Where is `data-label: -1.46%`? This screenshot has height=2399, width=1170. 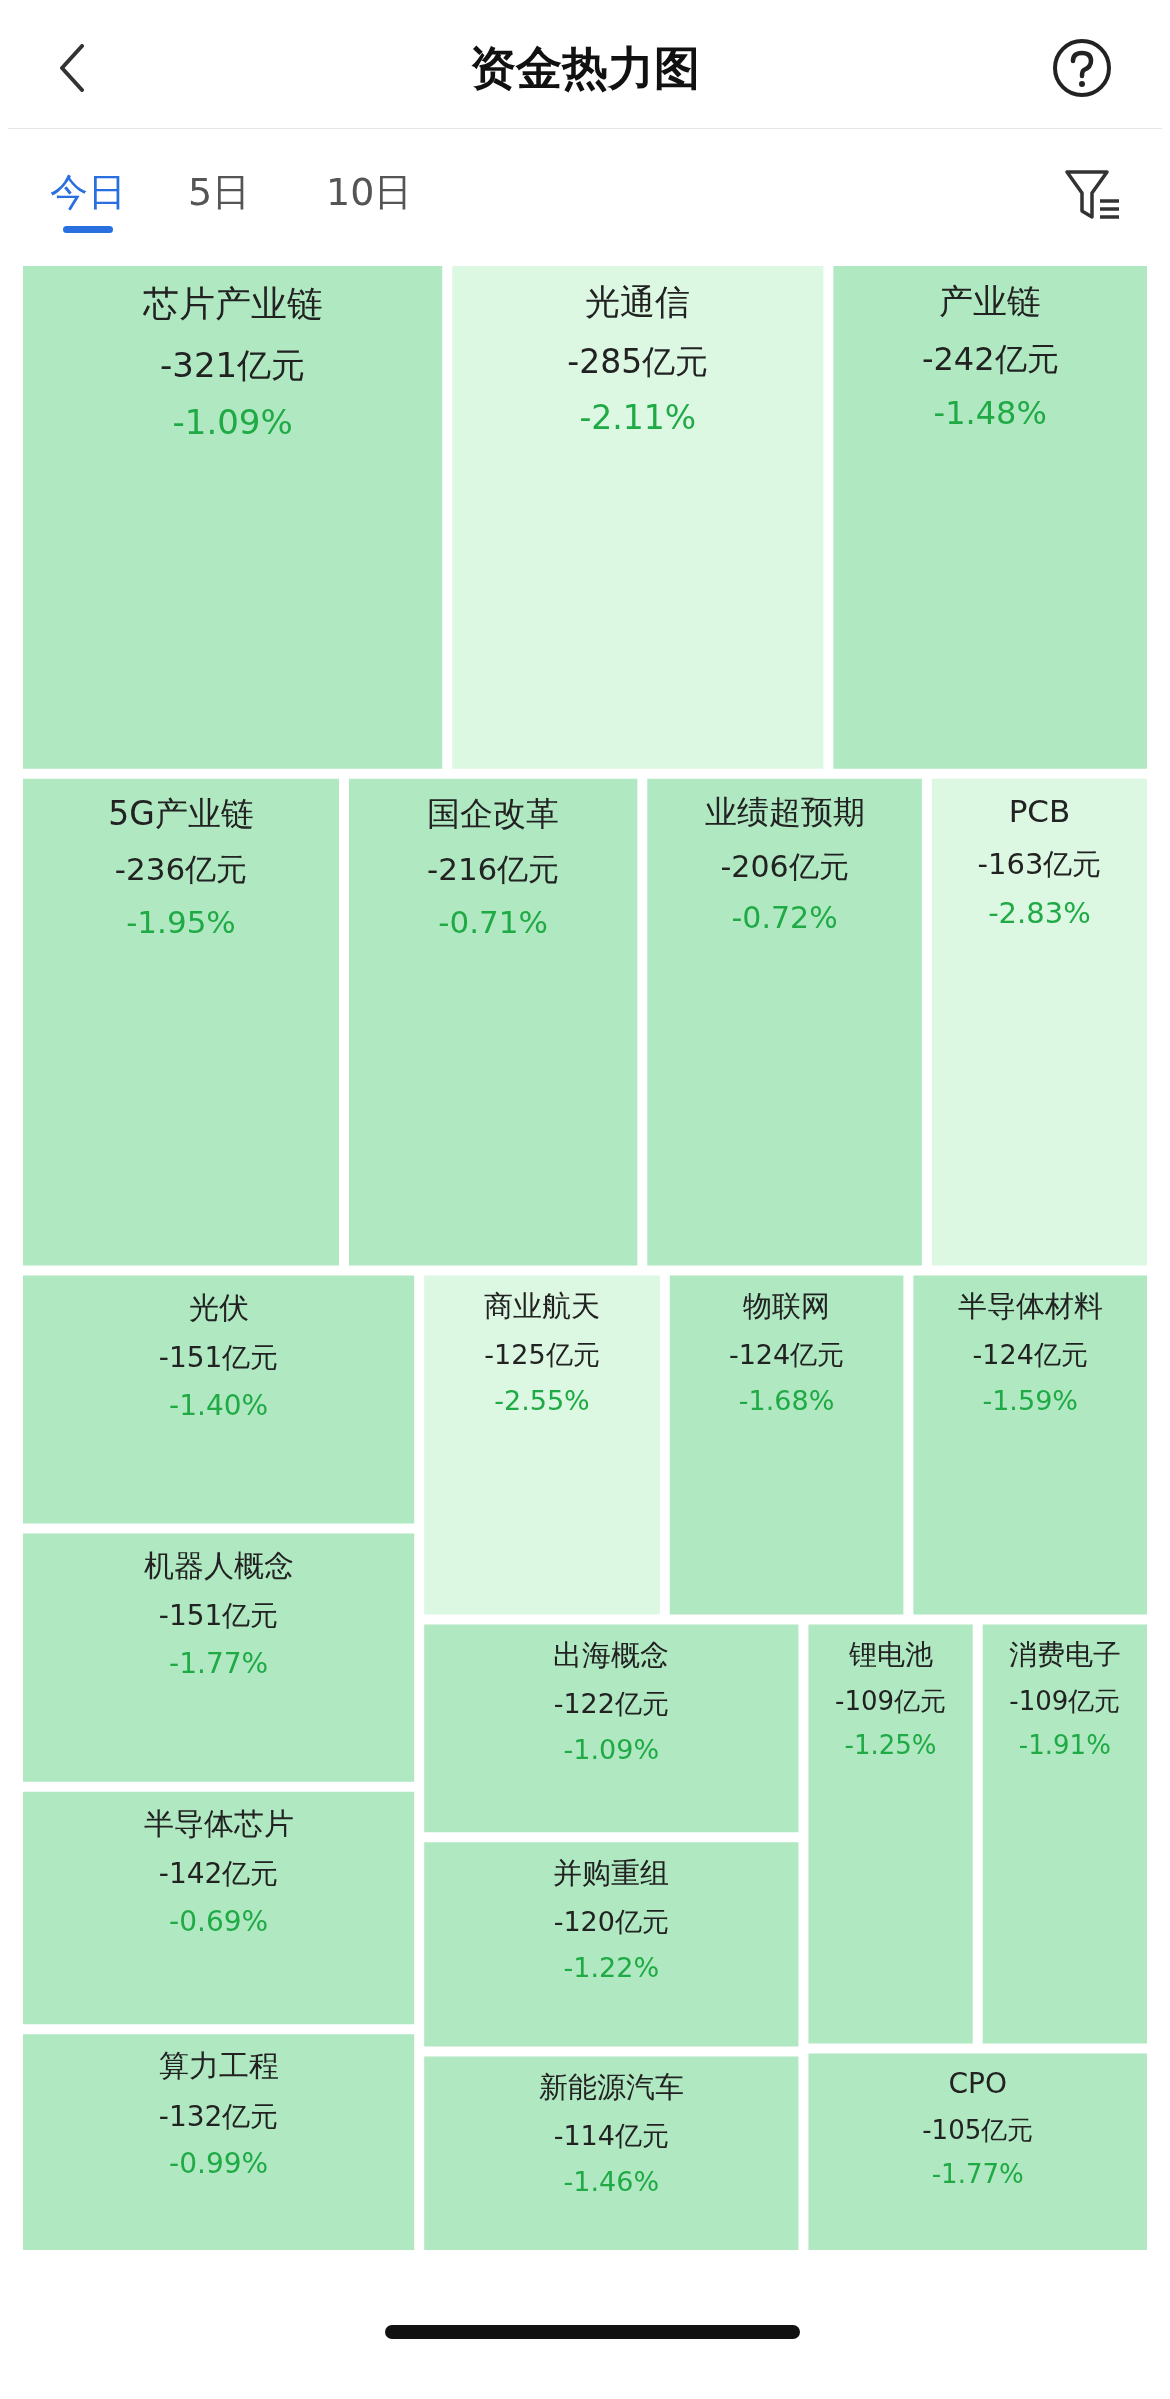 data-label: -1.46% is located at coordinates (611, 2182).